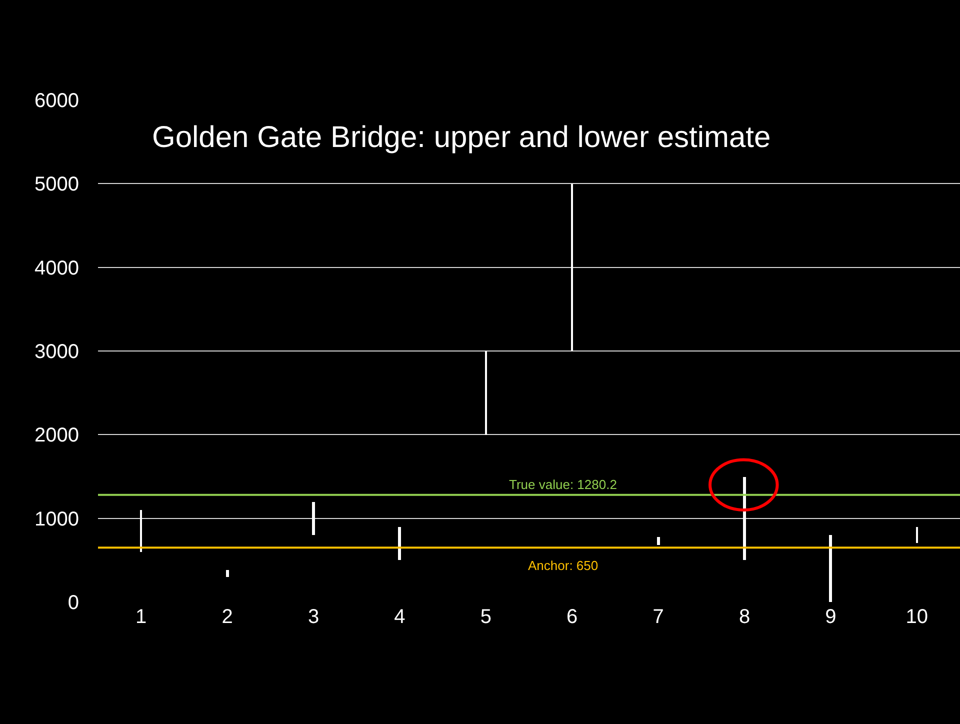 This screenshot has width=960, height=724. I want to click on y-tick-label: 1000, so click(56, 519).